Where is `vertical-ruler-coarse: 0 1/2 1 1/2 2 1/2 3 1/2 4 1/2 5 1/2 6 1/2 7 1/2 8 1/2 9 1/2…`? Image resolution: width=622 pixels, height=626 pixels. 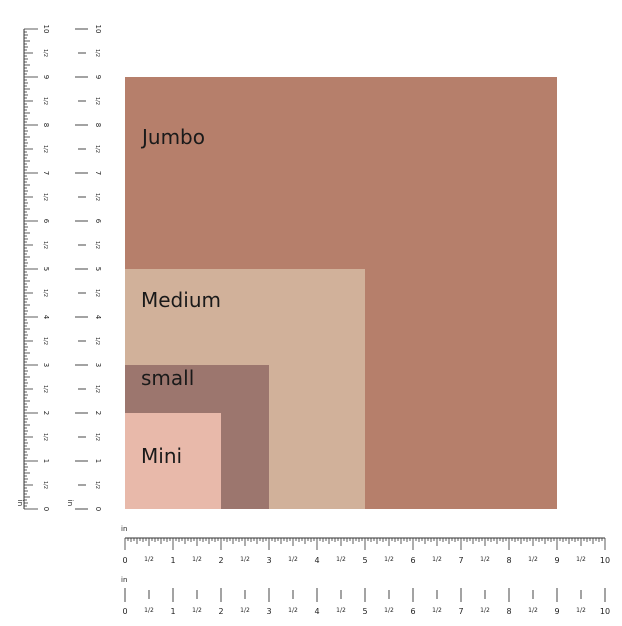 vertical-ruler-coarse: 0 1/2 1 1/2 2 1/2 3 1/2 4 1/2 5 1/2 6 1/2 7 1/2 8 1/2 9 1/2… is located at coordinates (84, 268).